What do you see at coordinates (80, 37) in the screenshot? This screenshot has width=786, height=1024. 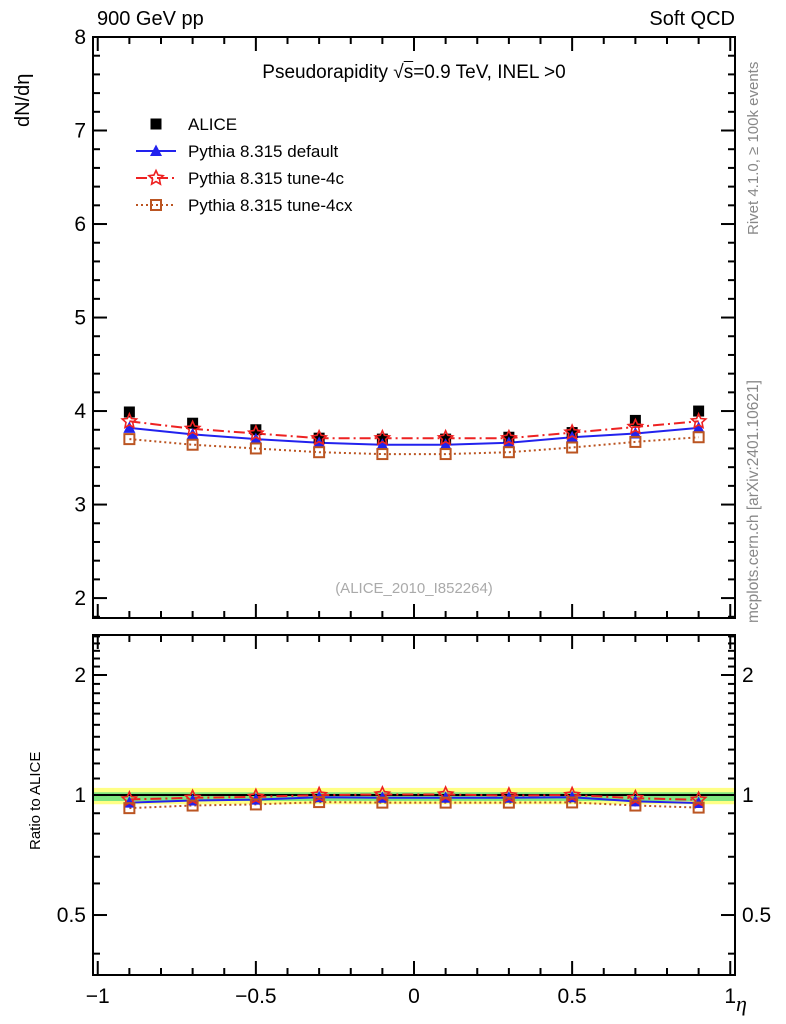 I see `main-y-tick-label: 8` at bounding box center [80, 37].